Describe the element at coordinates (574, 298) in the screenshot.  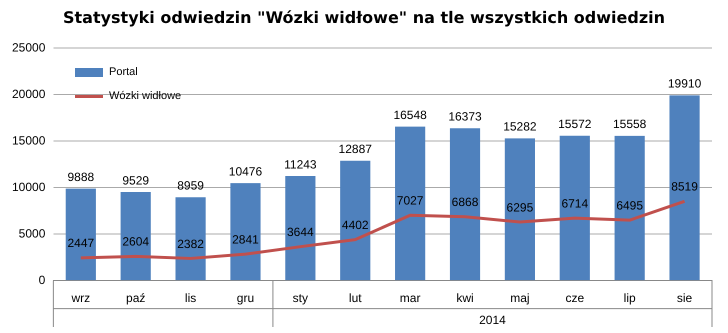
I see `x-tick-label: cze` at that location.